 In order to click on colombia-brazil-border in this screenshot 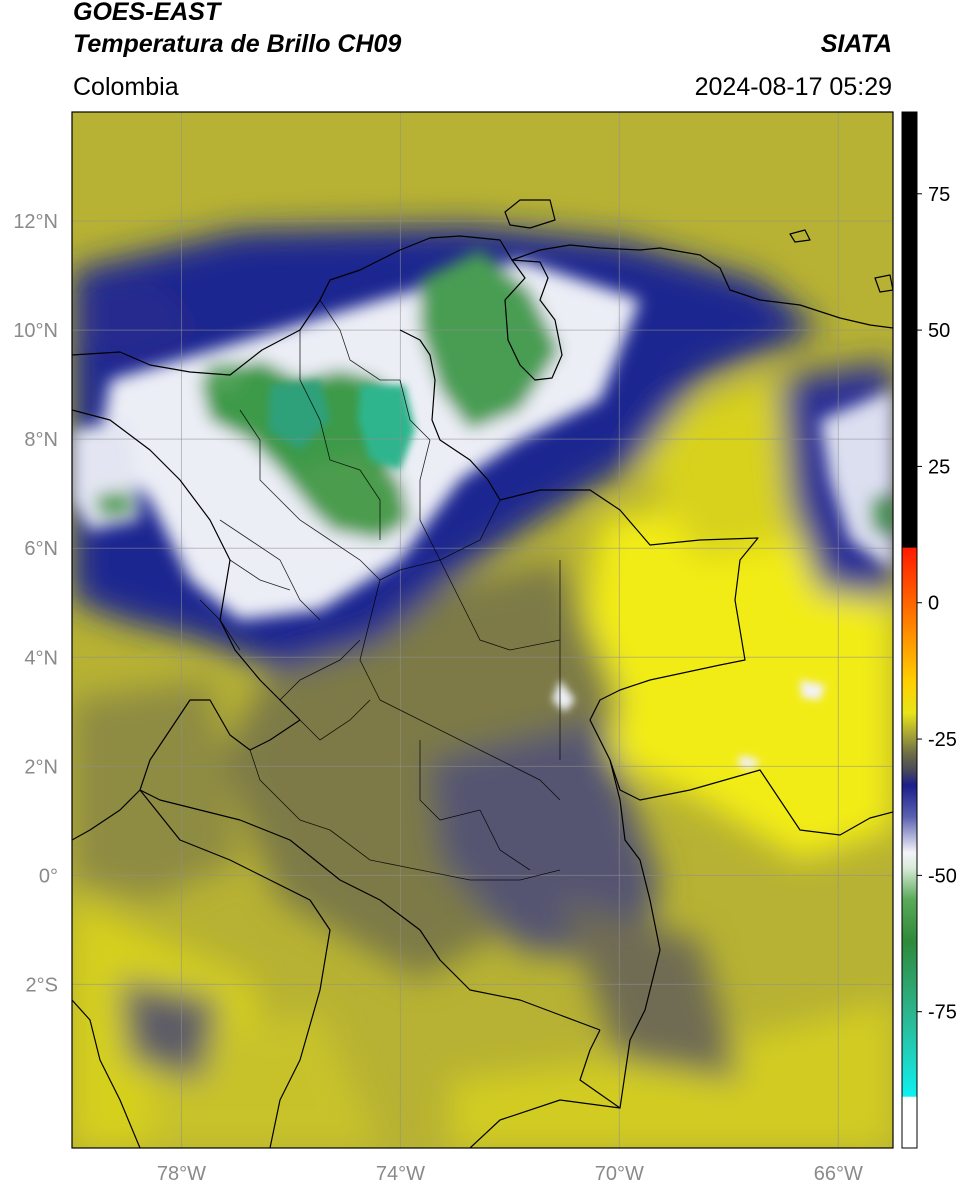, I will do `click(620, 934)`.